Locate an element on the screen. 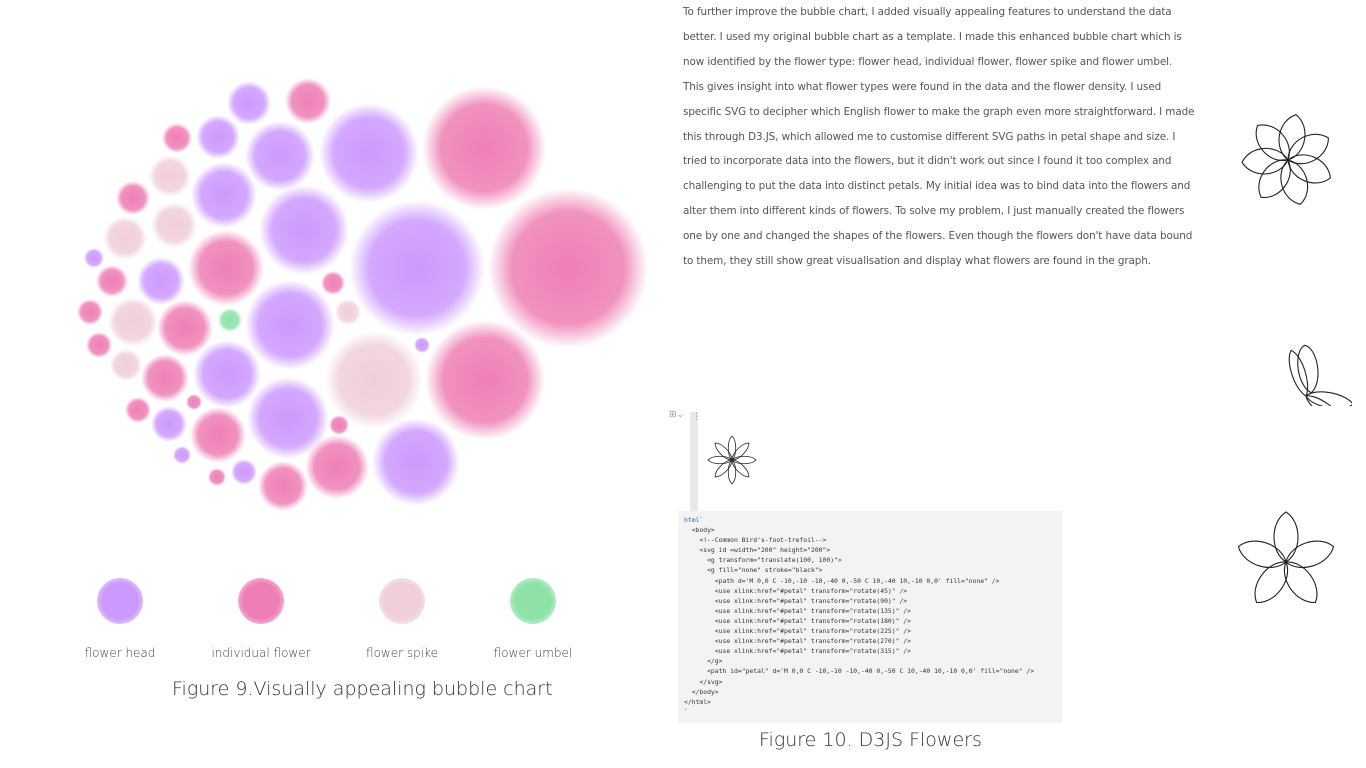 This screenshot has height=768, width=1366. legend-label: individual flower is located at coordinates (261, 653).